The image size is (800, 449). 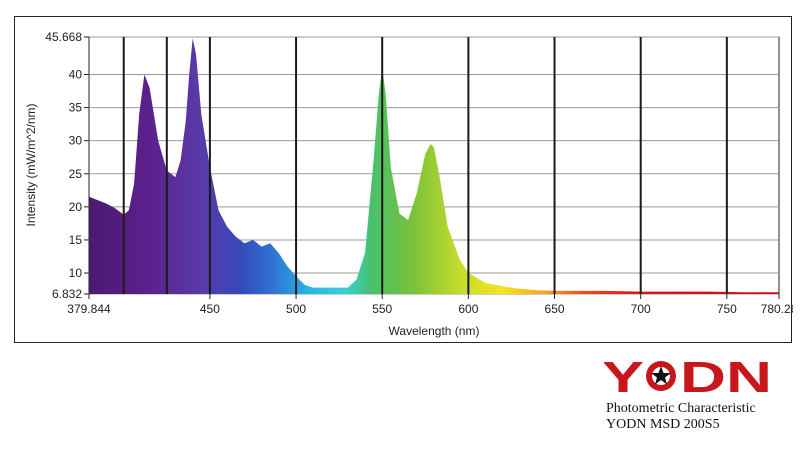 What do you see at coordinates (76, 141) in the screenshot?
I see `y-tick-label: 30` at bounding box center [76, 141].